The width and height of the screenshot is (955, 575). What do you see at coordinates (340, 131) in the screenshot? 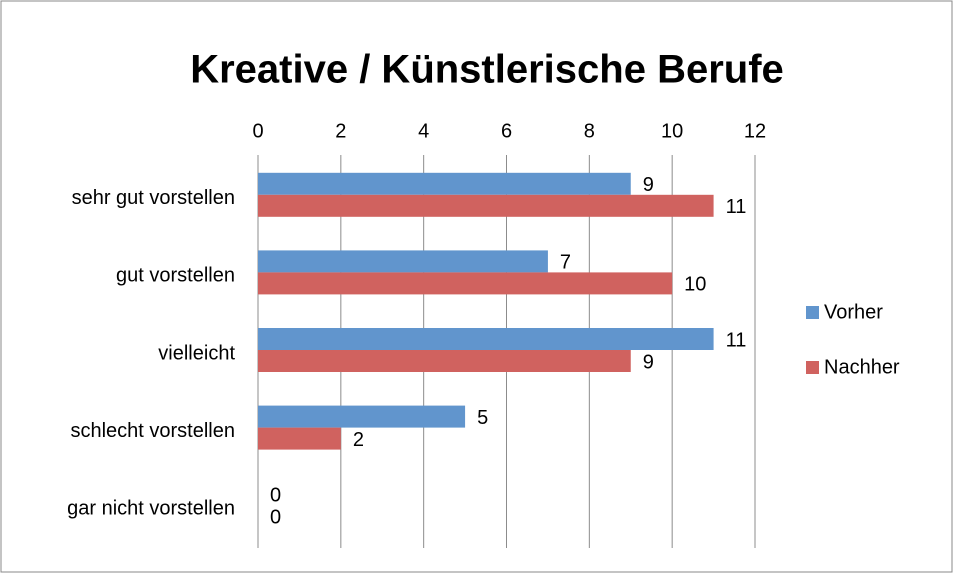
I see `x-tick-label: 2` at bounding box center [340, 131].